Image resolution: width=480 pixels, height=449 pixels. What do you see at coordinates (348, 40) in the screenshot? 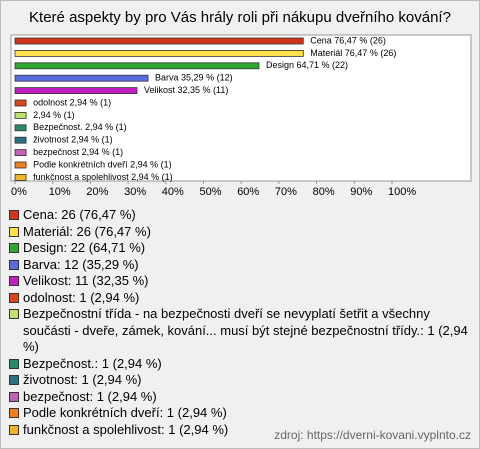
I see `bar-label: Cena 76,47 % (26)` at bounding box center [348, 40].